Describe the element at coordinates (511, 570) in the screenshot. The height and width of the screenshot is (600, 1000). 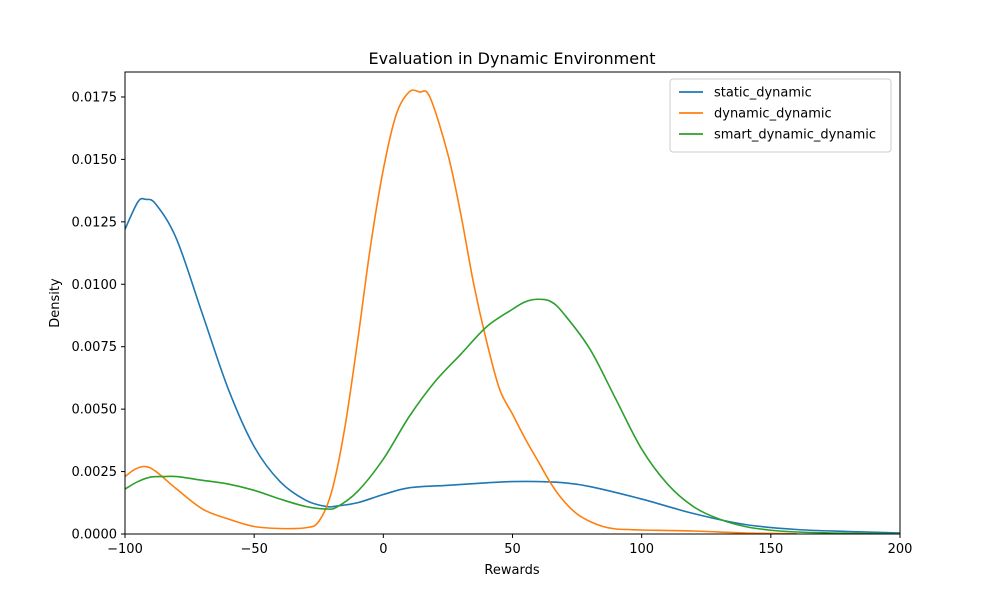
I see `x-axis-label: Rewards` at that location.